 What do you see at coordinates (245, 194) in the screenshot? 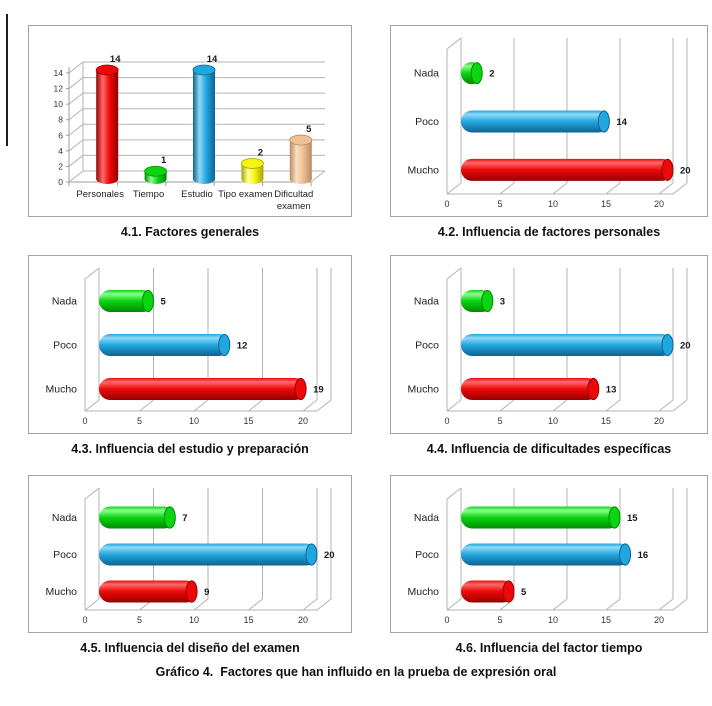
I see `svg-text: Tipo examen` at bounding box center [245, 194].